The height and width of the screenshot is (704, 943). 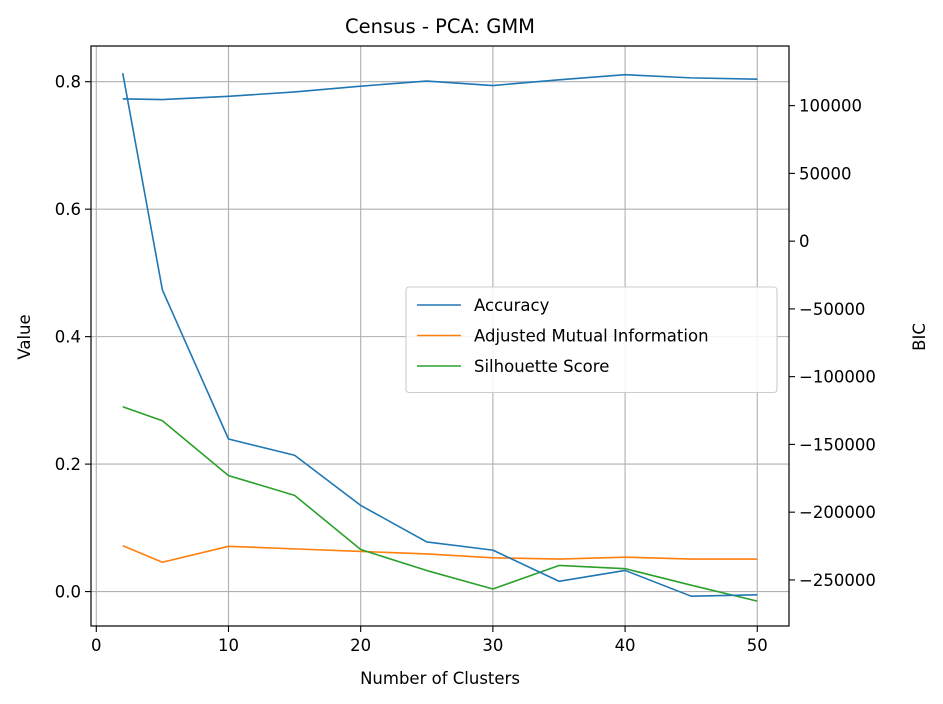 I want to click on y2-tick-label: −250000, so click(x=837, y=580).